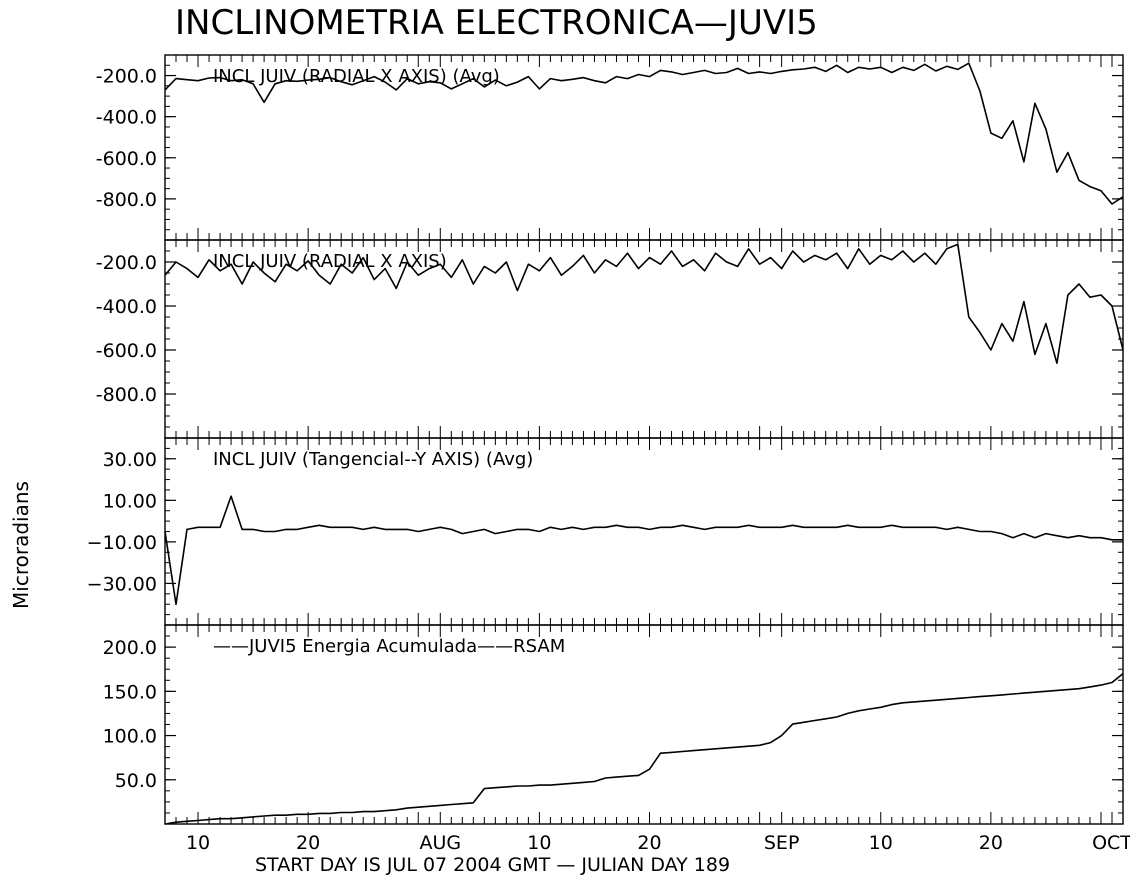 This screenshot has width=1130, height=878. What do you see at coordinates (496, 23) in the screenshot?
I see `chart-title: INCLINOMETRIA ELECTRONICA—JUVI5` at bounding box center [496, 23].